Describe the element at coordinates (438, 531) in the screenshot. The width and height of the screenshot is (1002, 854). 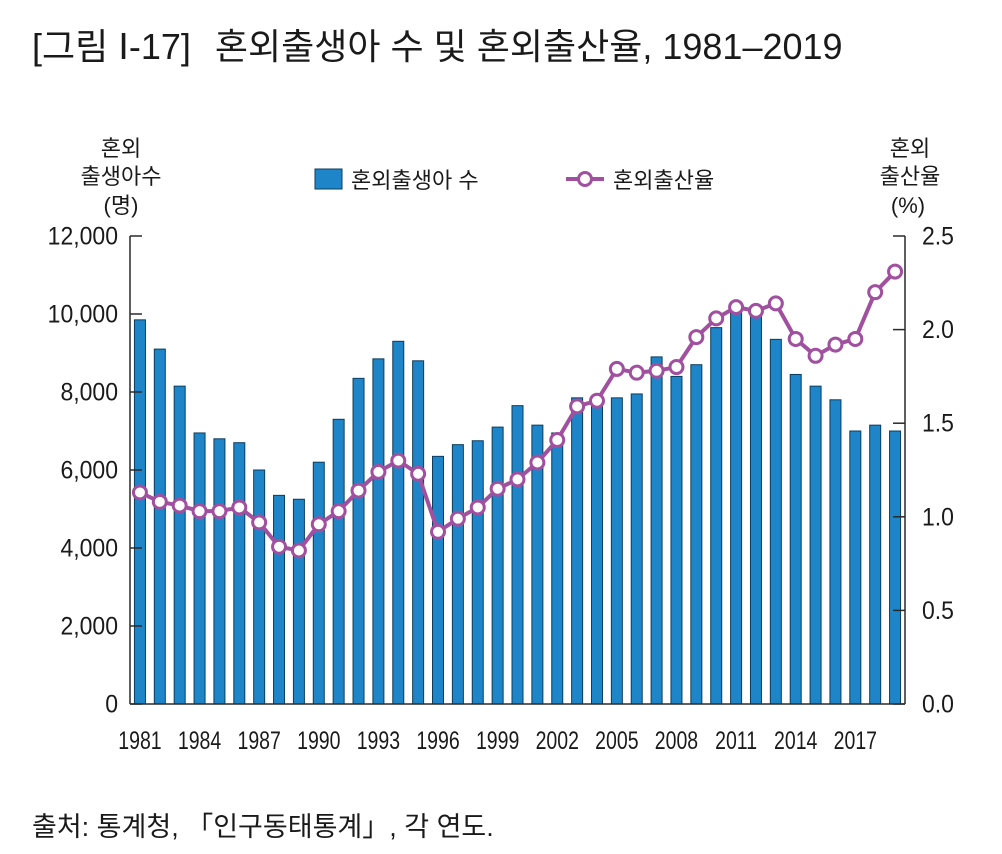
I see `rate-marker-1996` at that location.